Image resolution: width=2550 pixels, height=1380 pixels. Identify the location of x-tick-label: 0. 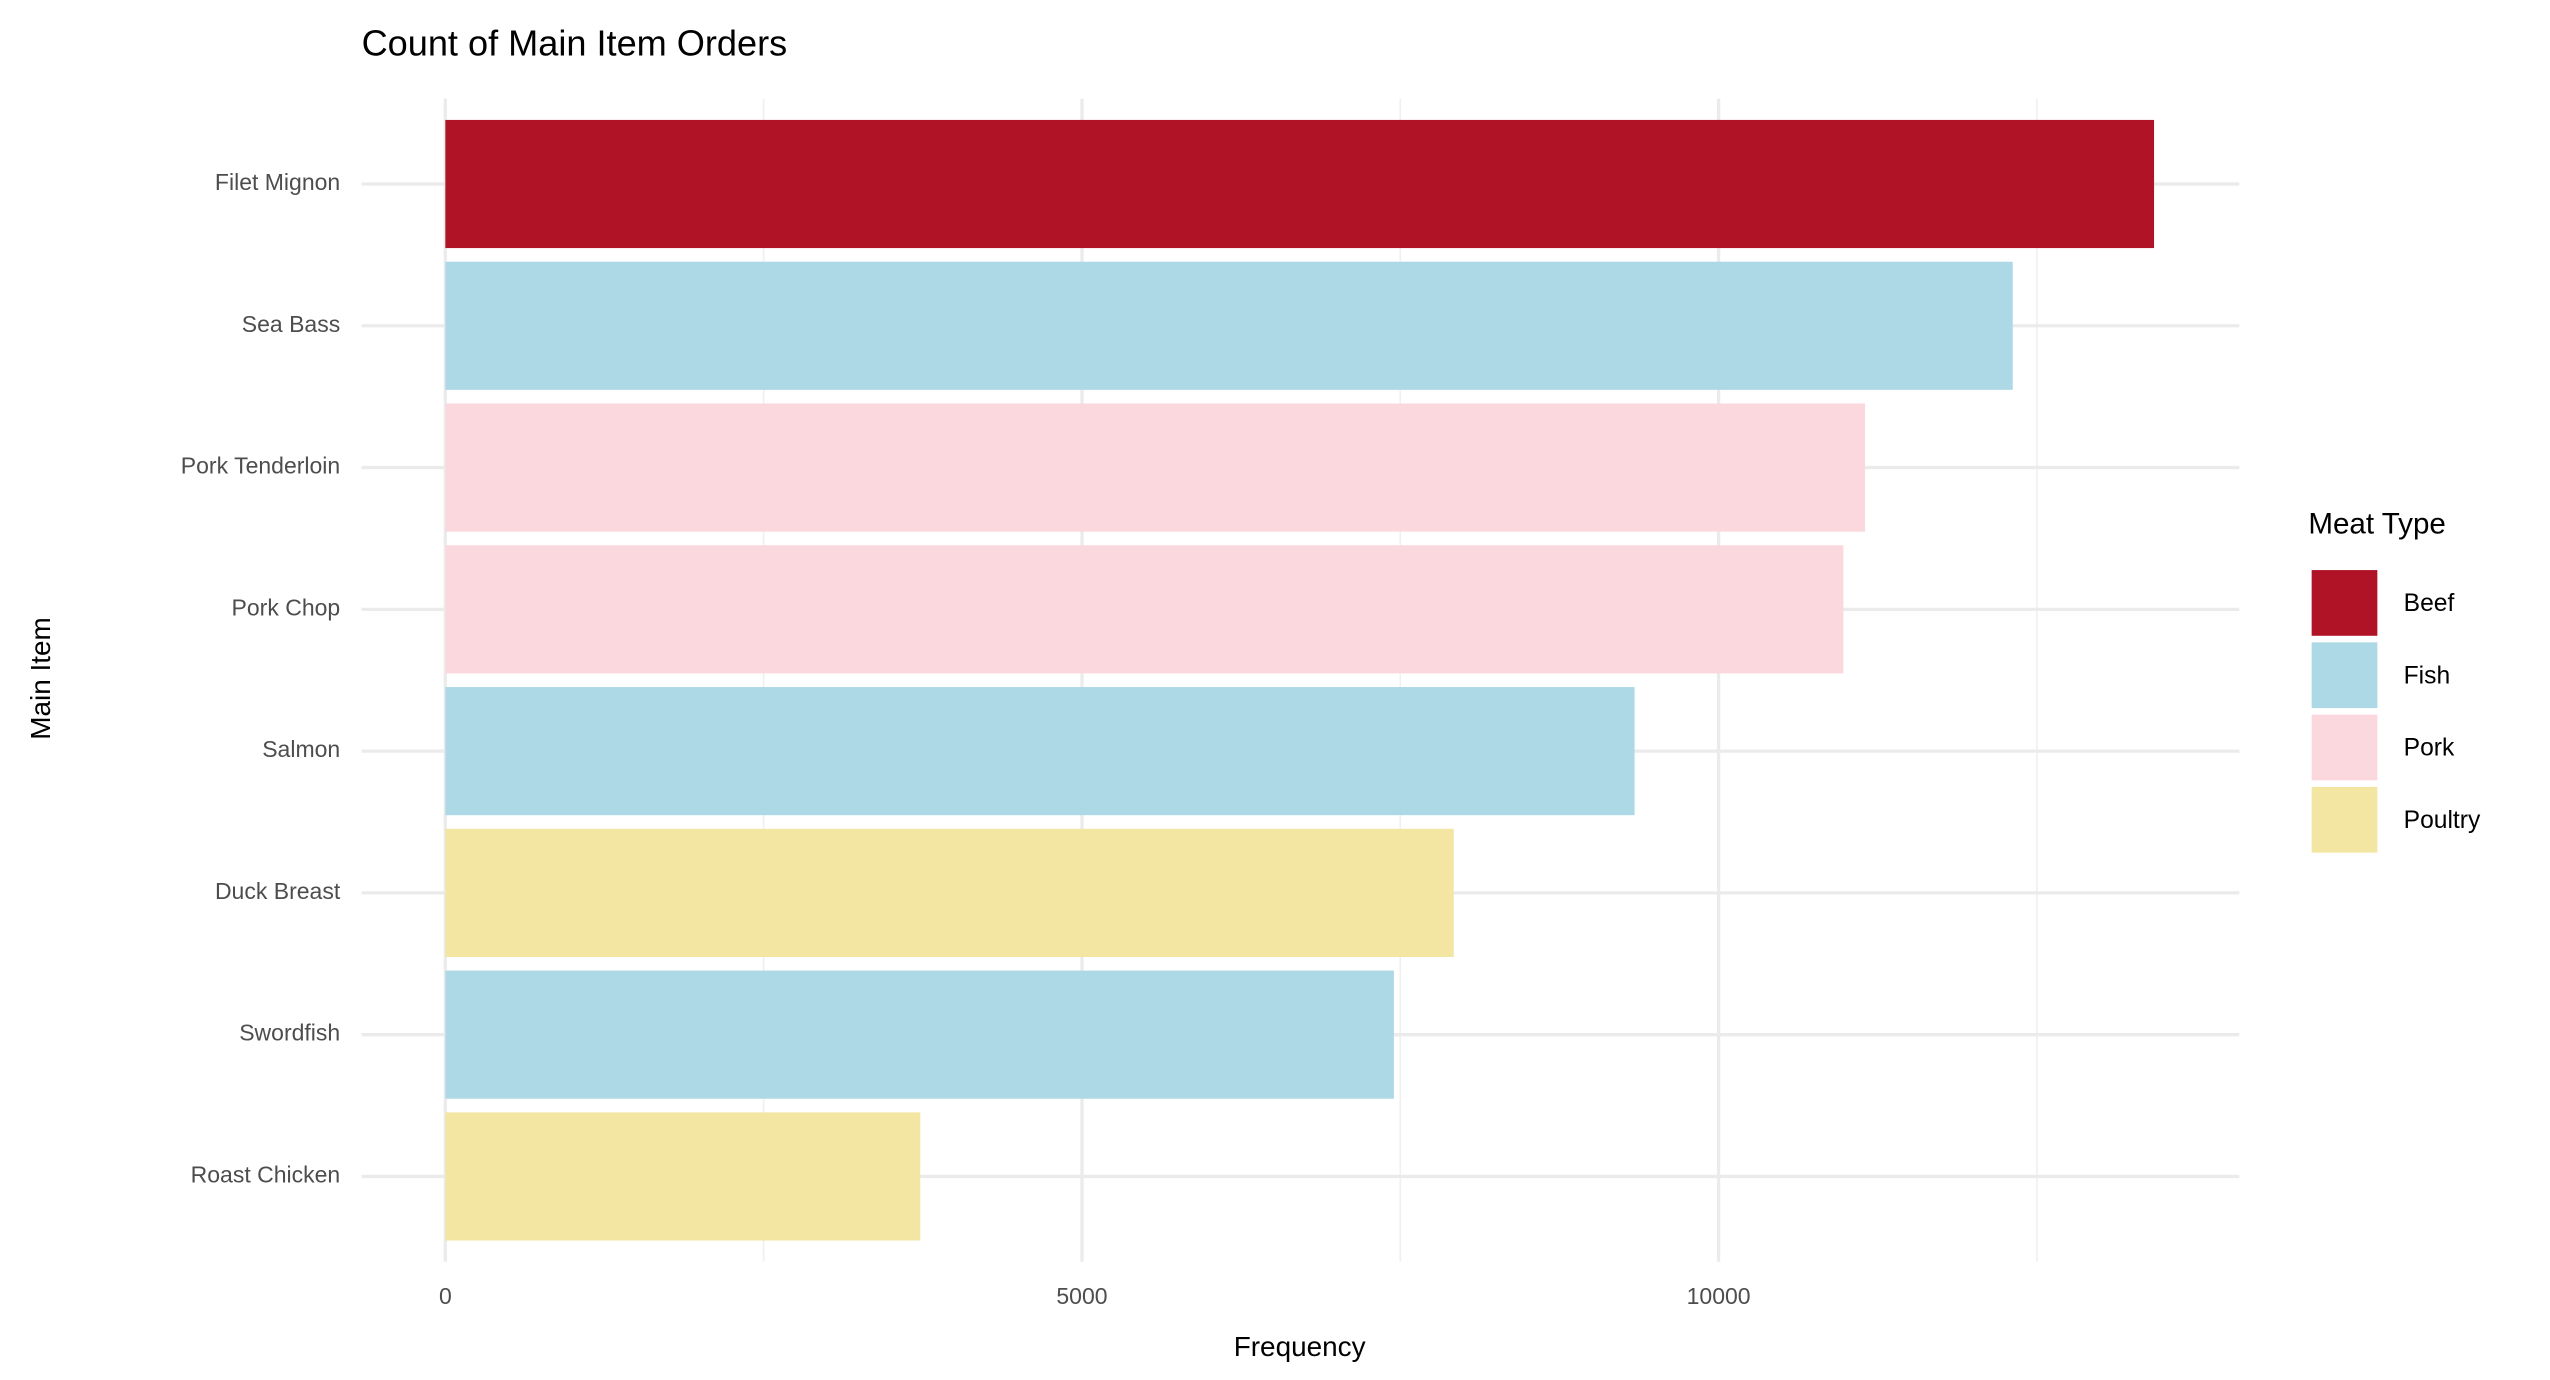
(445, 1296).